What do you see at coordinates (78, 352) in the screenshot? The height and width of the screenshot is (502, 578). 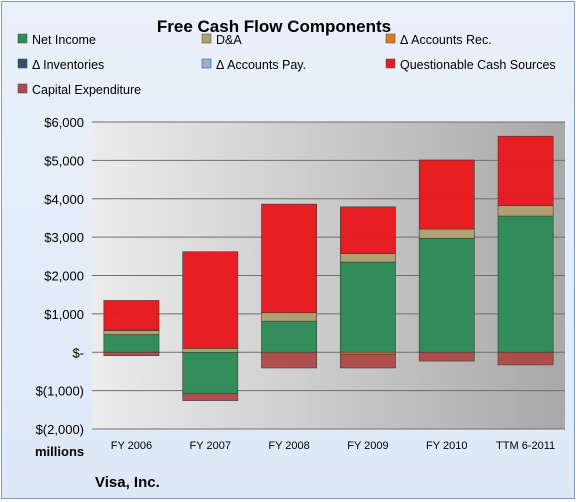 I see `y-tick-label: $-` at bounding box center [78, 352].